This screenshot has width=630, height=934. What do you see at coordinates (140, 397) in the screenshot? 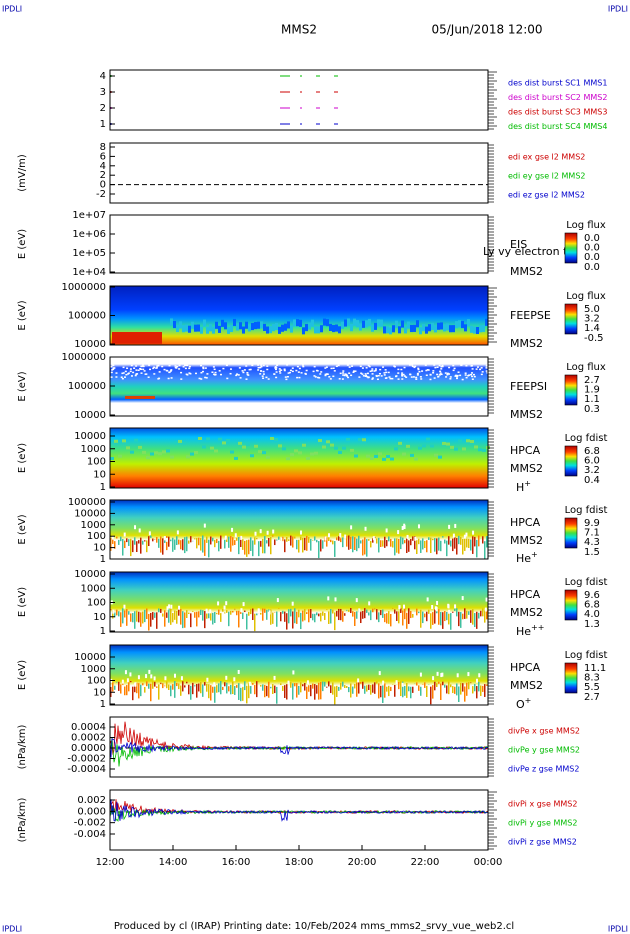
I see `spectrogram-hot` at bounding box center [140, 397].